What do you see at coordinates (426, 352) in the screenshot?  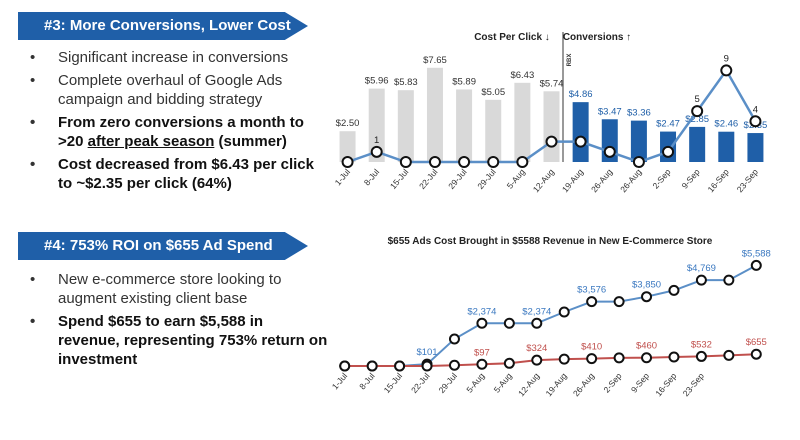 I see `data-label: $101` at bounding box center [426, 352].